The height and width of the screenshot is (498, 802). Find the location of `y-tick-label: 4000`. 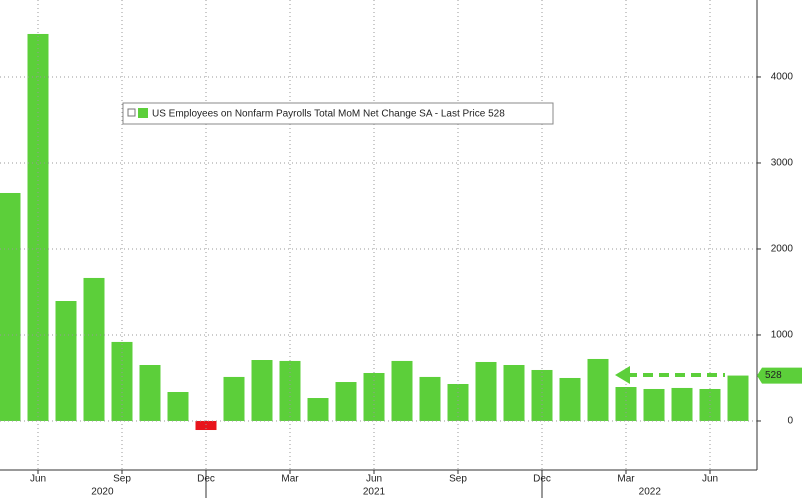

y-tick-label: 4000 is located at coordinates (782, 77).